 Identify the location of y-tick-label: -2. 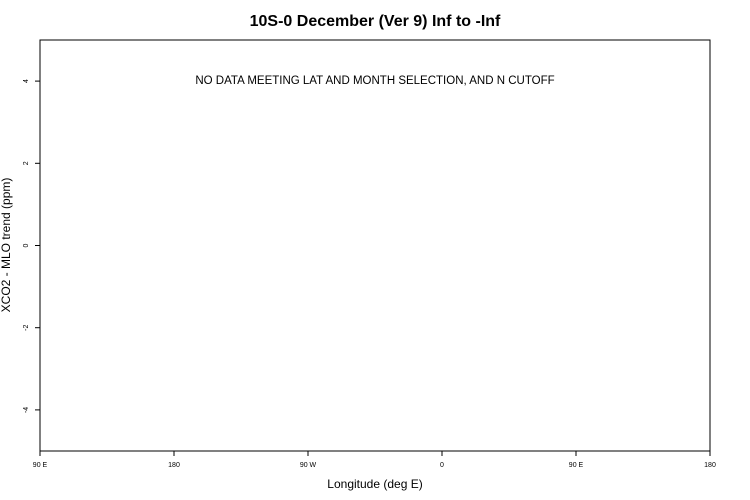
(26, 327).